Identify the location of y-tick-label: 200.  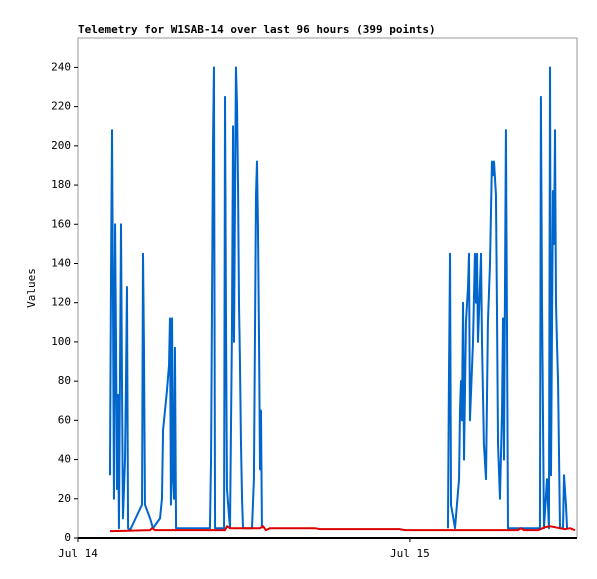
(61, 145).